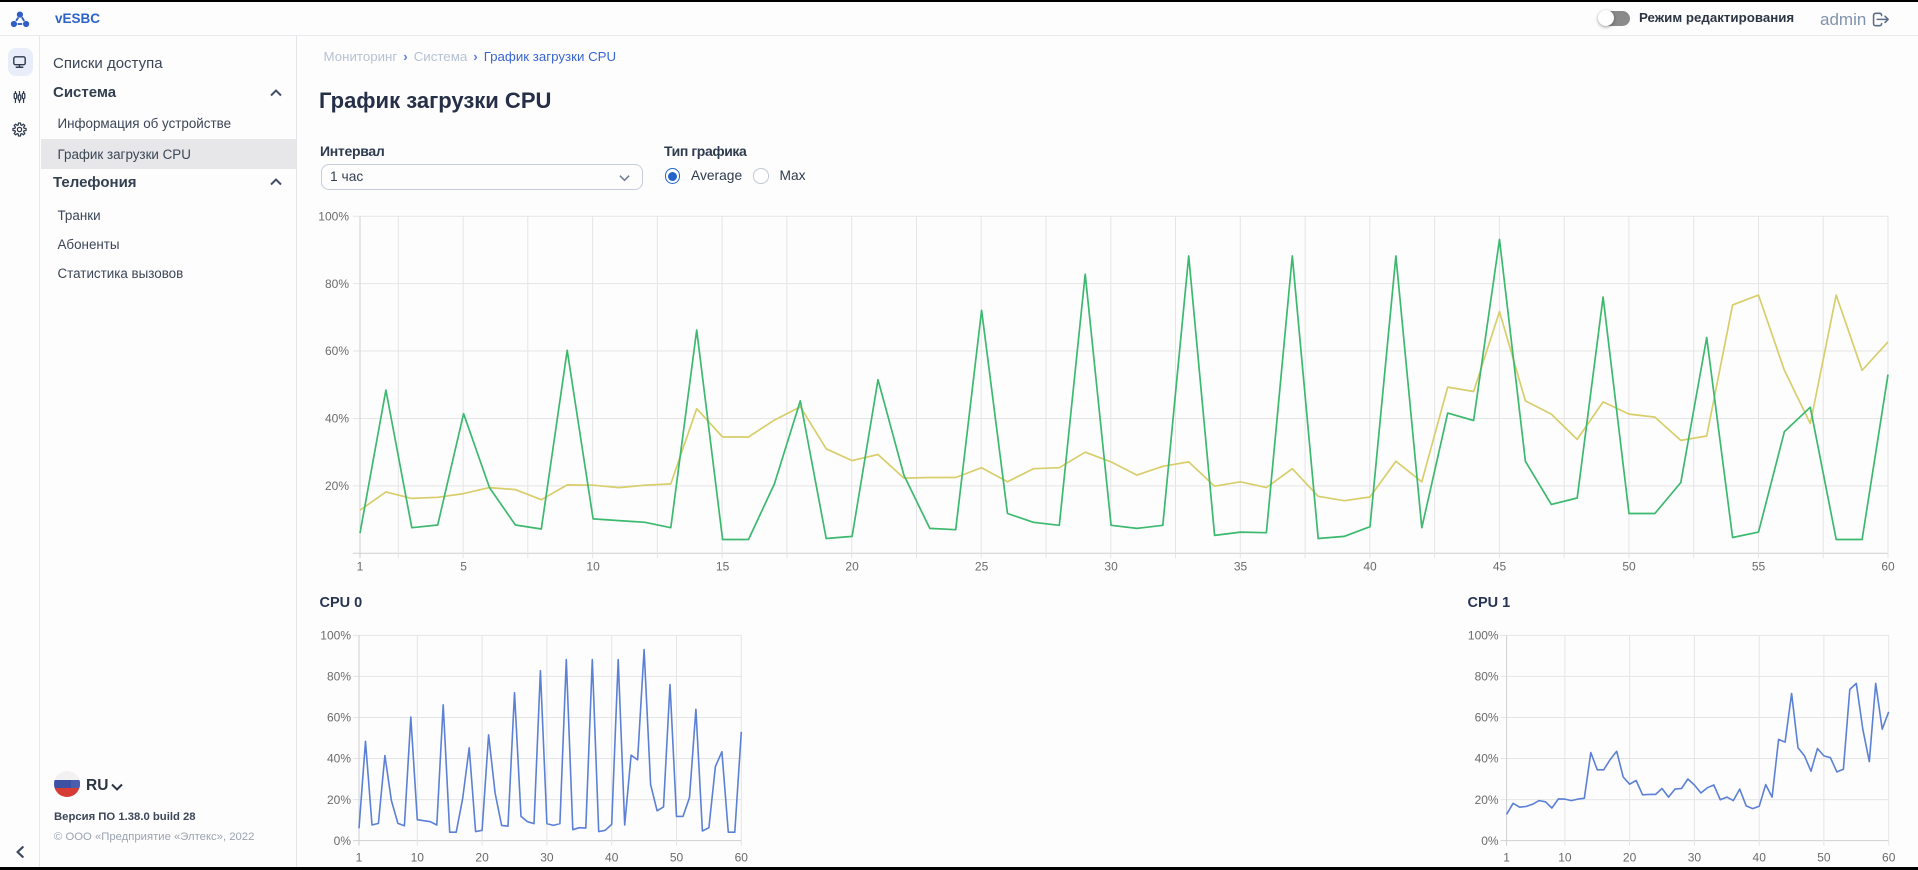 Image resolution: width=1918 pixels, height=870 pixels. Describe the element at coordinates (463, 567) in the screenshot. I see `svg-text: 5` at that location.